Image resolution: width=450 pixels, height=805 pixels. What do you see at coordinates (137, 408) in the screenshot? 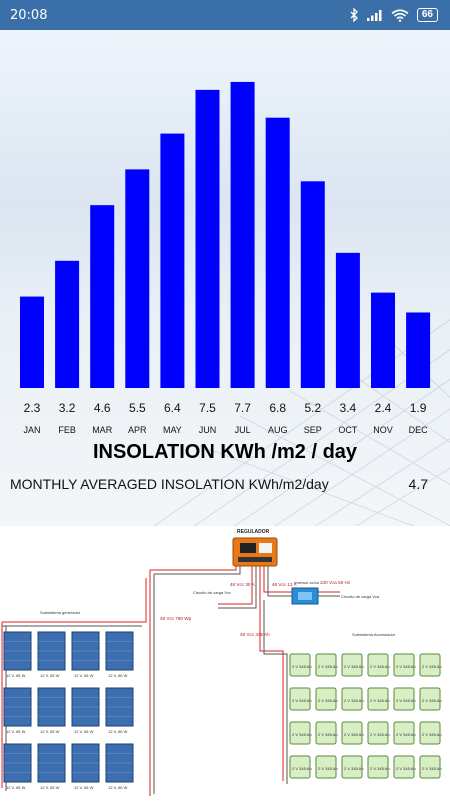
I see `value-label-apr: 5.5` at bounding box center [137, 408].